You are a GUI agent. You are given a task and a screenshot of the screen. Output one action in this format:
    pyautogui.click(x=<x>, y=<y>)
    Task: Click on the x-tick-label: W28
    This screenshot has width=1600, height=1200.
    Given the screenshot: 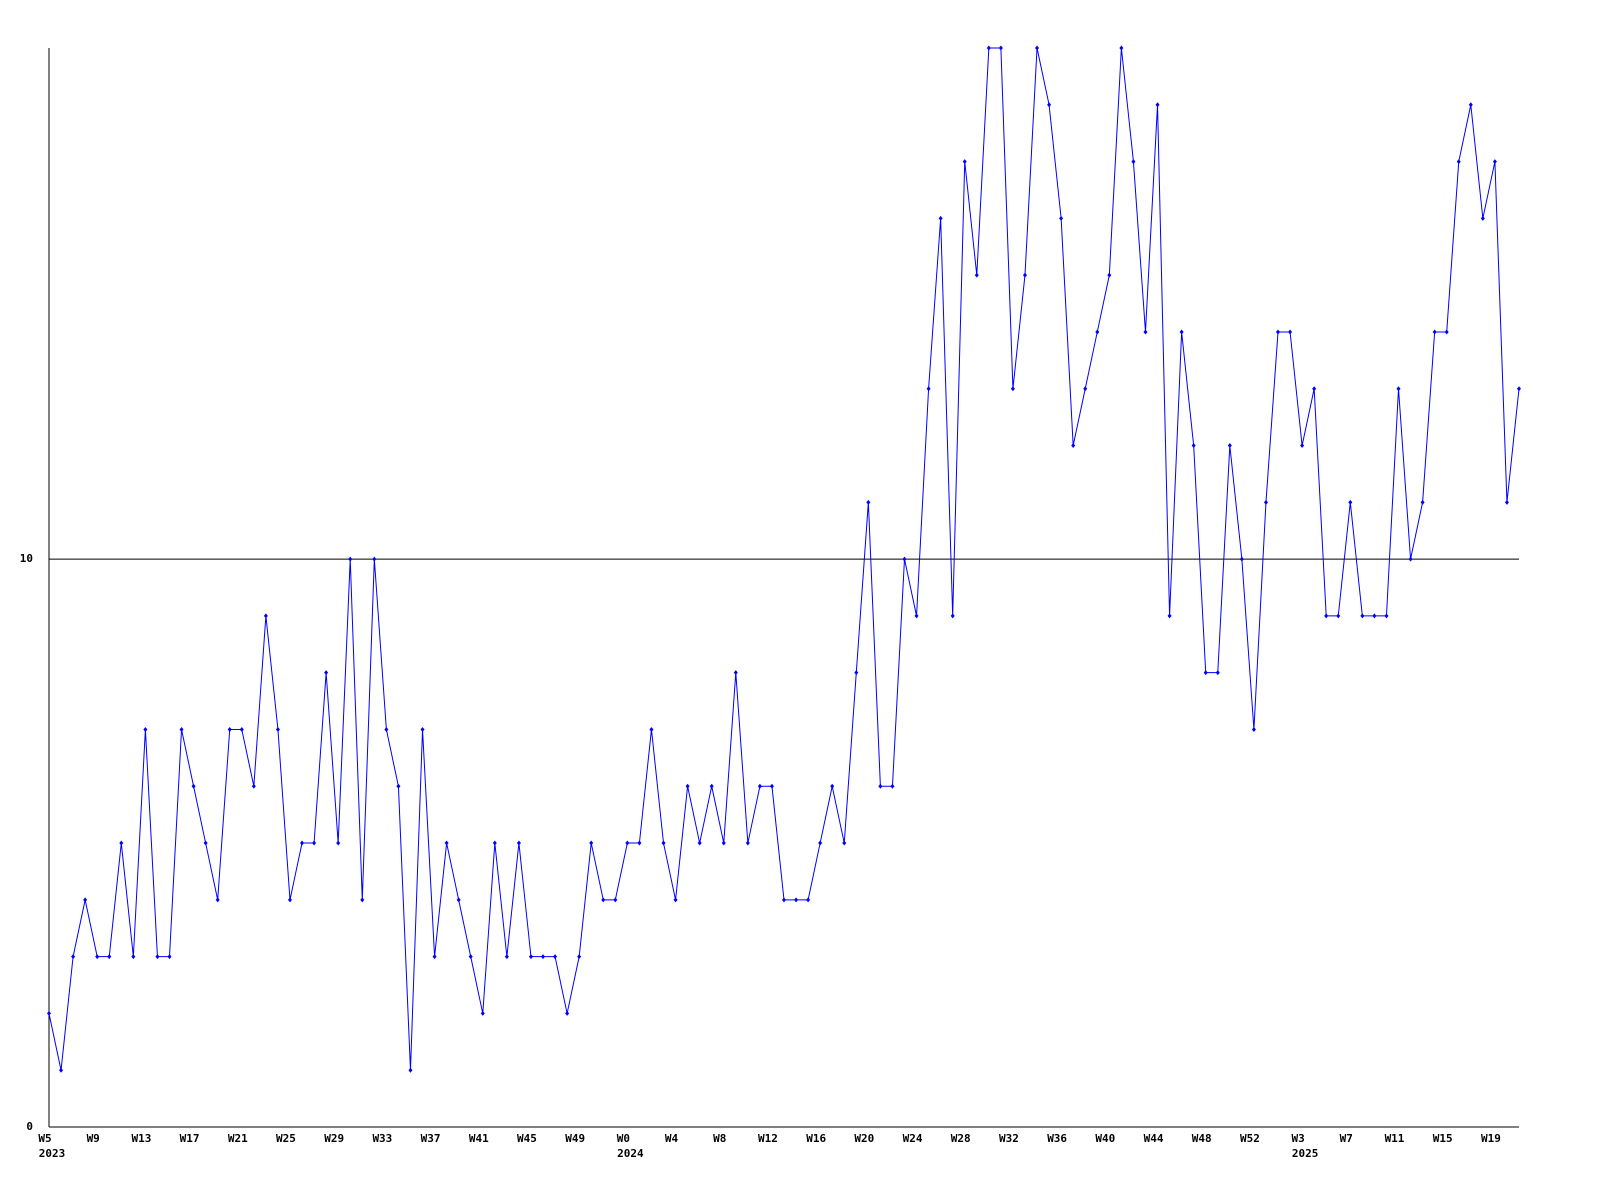 What is the action you would take?
    pyautogui.click(x=961, y=1138)
    